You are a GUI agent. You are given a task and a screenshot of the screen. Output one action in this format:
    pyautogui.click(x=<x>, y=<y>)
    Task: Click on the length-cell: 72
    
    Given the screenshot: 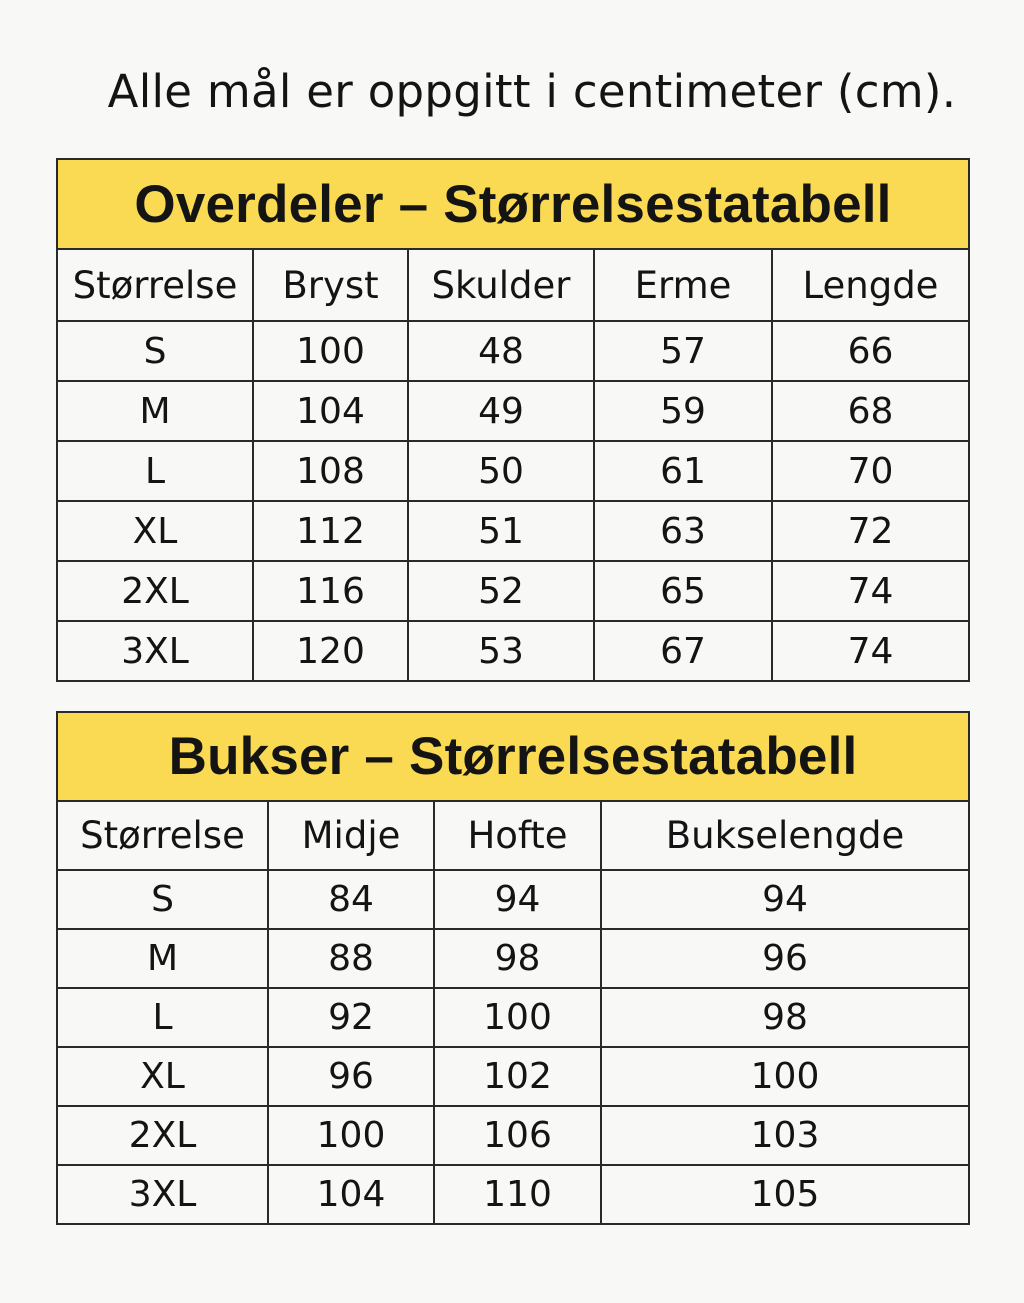 What is the action you would take?
    pyautogui.click(x=870, y=531)
    